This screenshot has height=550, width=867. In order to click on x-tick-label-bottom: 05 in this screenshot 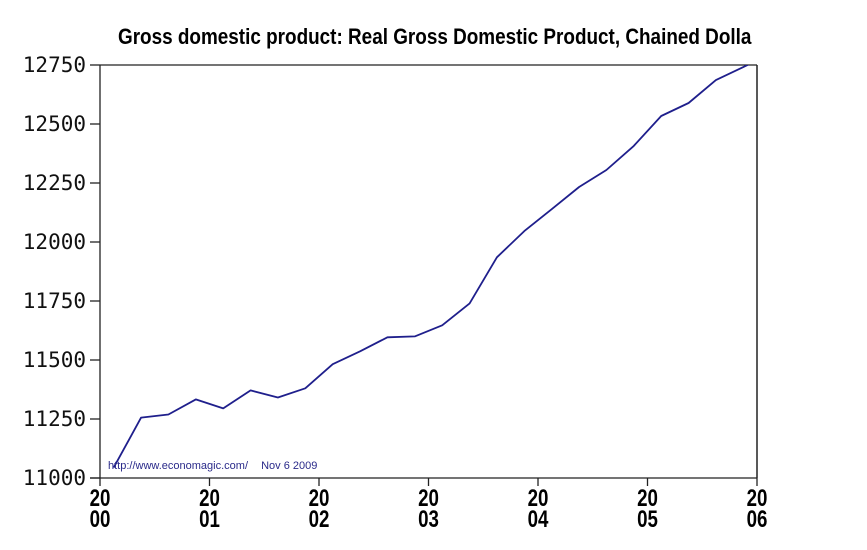, I will do `click(647, 519)`.